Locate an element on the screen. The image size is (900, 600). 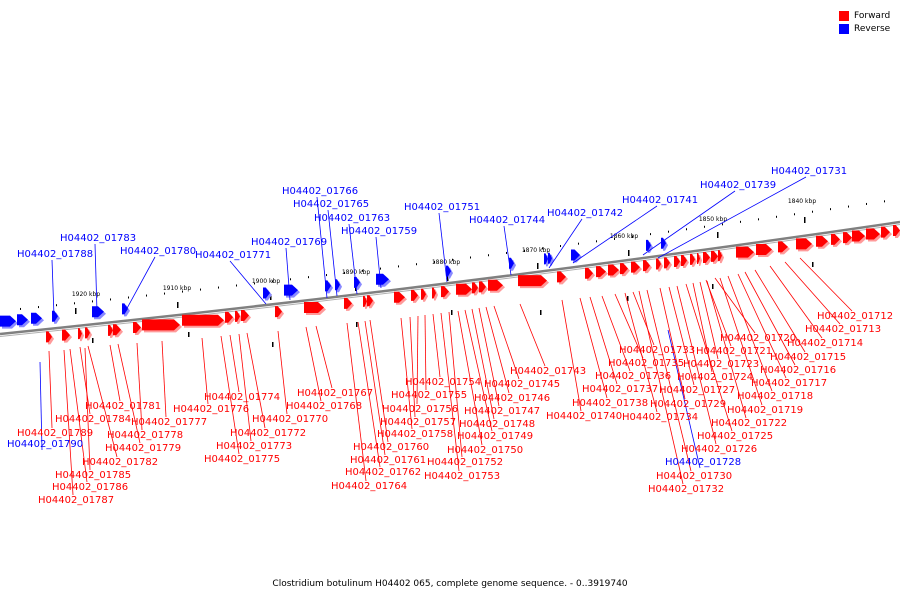
forward-gene-label: H04402_01727 is located at coordinates (697, 390).